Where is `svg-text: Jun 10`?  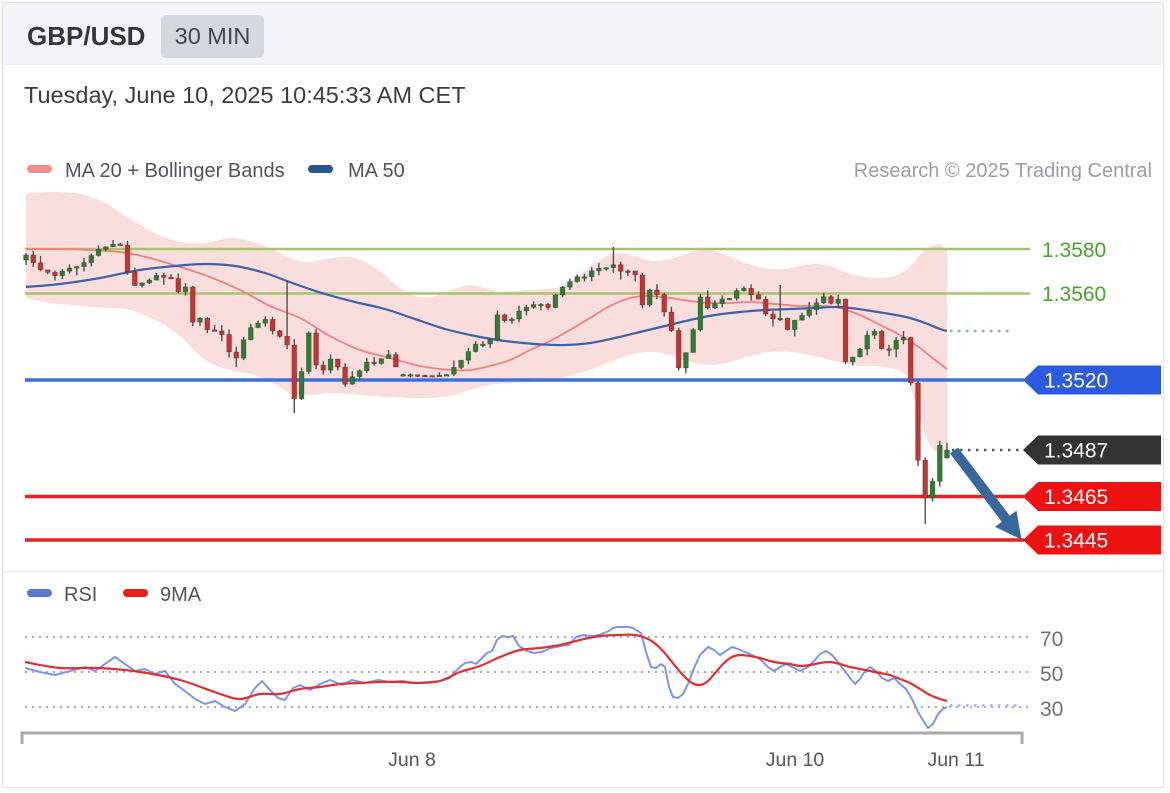 svg-text: Jun 10 is located at coordinates (795, 760).